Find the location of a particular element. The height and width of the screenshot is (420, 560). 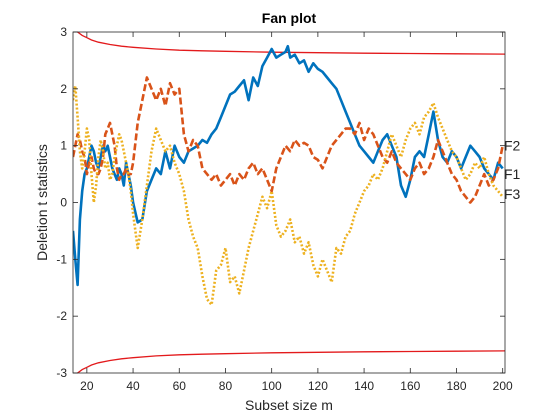

x-tick-label: 120 is located at coordinates (318, 386).